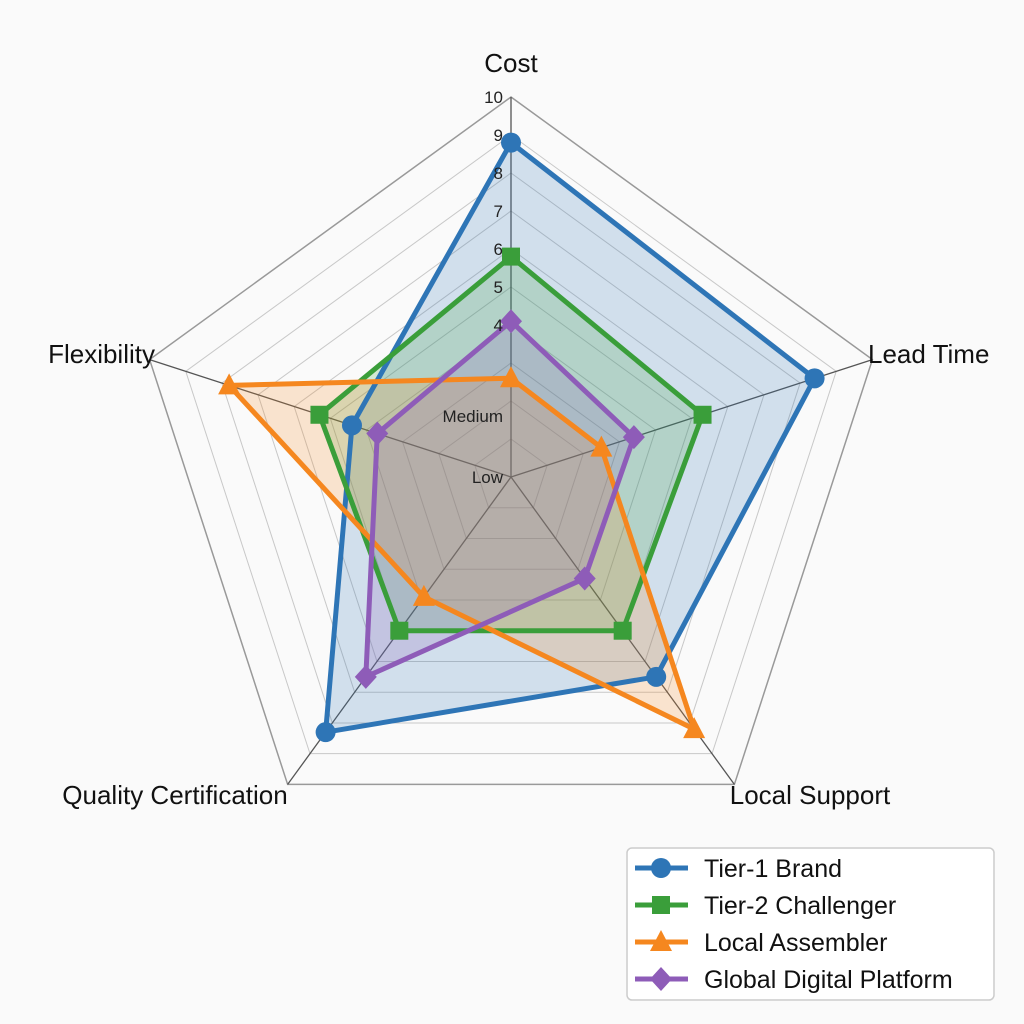 The image size is (1024, 1024). What do you see at coordinates (493, 97) in the screenshot?
I see `tick-label: 10` at bounding box center [493, 97].